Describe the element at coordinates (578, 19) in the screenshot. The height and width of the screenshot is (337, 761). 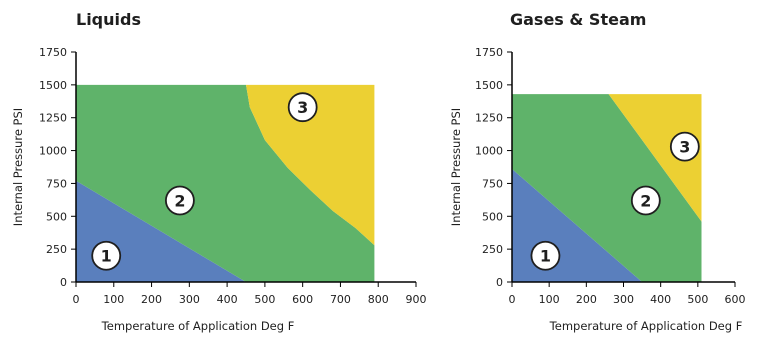
I see `chart-title: Gases & Steam` at that location.